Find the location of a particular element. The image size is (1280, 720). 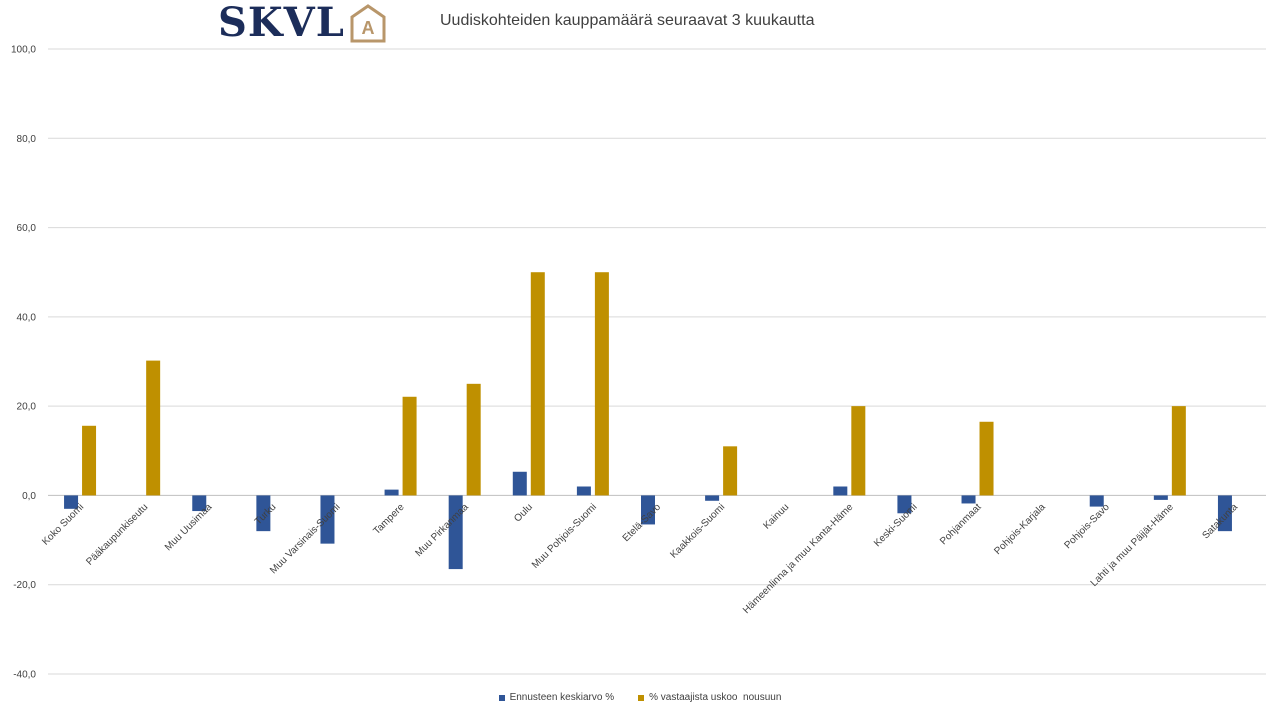

category-label: Oulu is located at coordinates (523, 513).